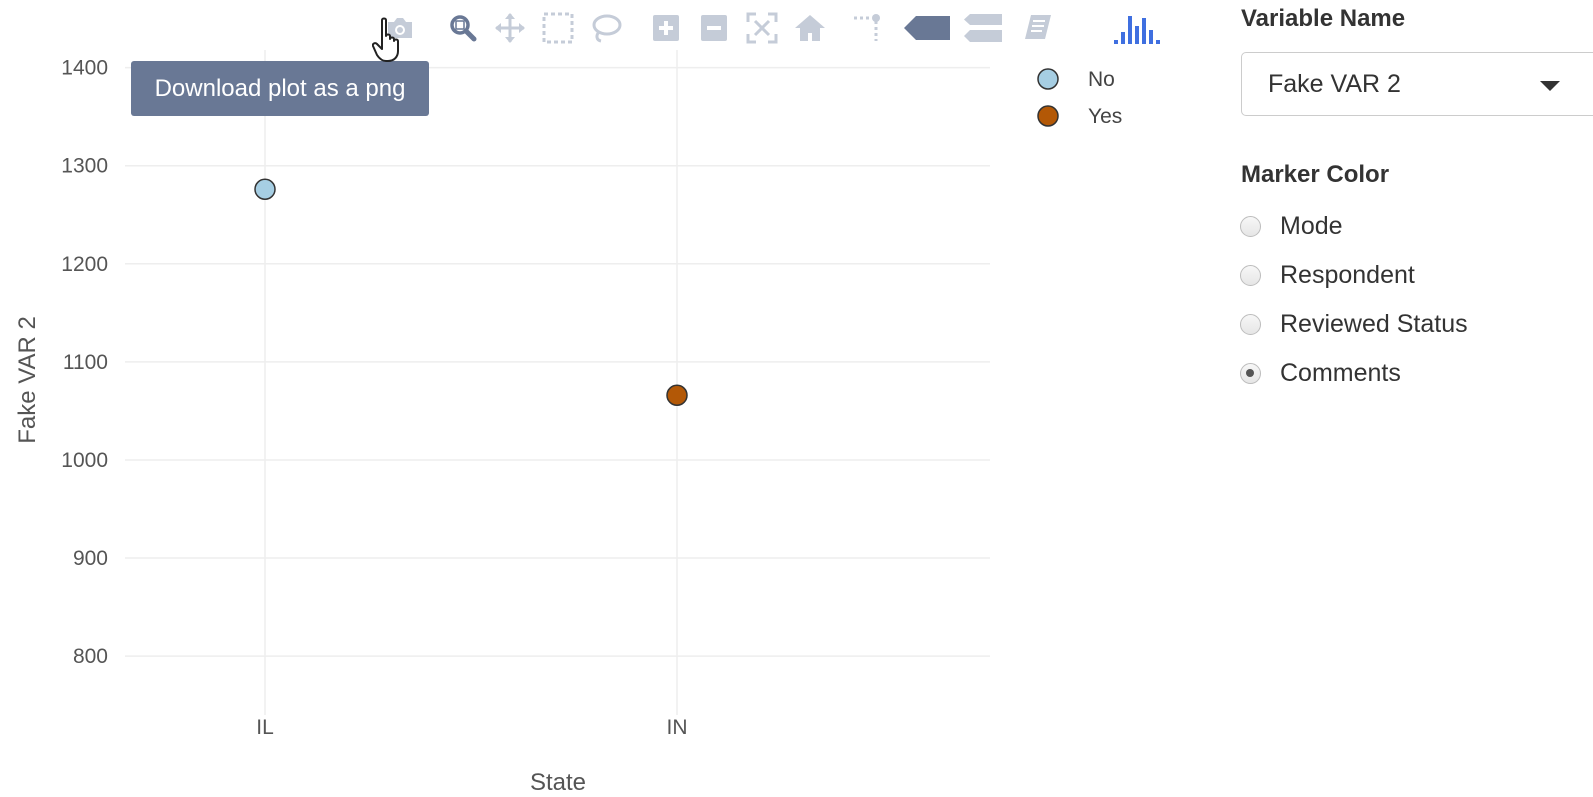 The width and height of the screenshot is (1593, 797). What do you see at coordinates (1105, 116) in the screenshot?
I see `legend-label: Yes` at bounding box center [1105, 116].